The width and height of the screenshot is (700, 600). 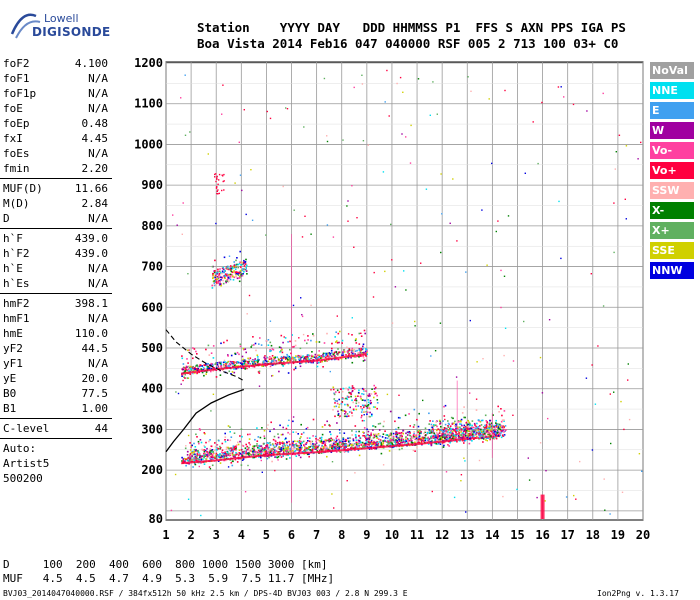 What do you see at coordinates (56, 228) in the screenshot?
I see `param-separator` at bounding box center [56, 228].